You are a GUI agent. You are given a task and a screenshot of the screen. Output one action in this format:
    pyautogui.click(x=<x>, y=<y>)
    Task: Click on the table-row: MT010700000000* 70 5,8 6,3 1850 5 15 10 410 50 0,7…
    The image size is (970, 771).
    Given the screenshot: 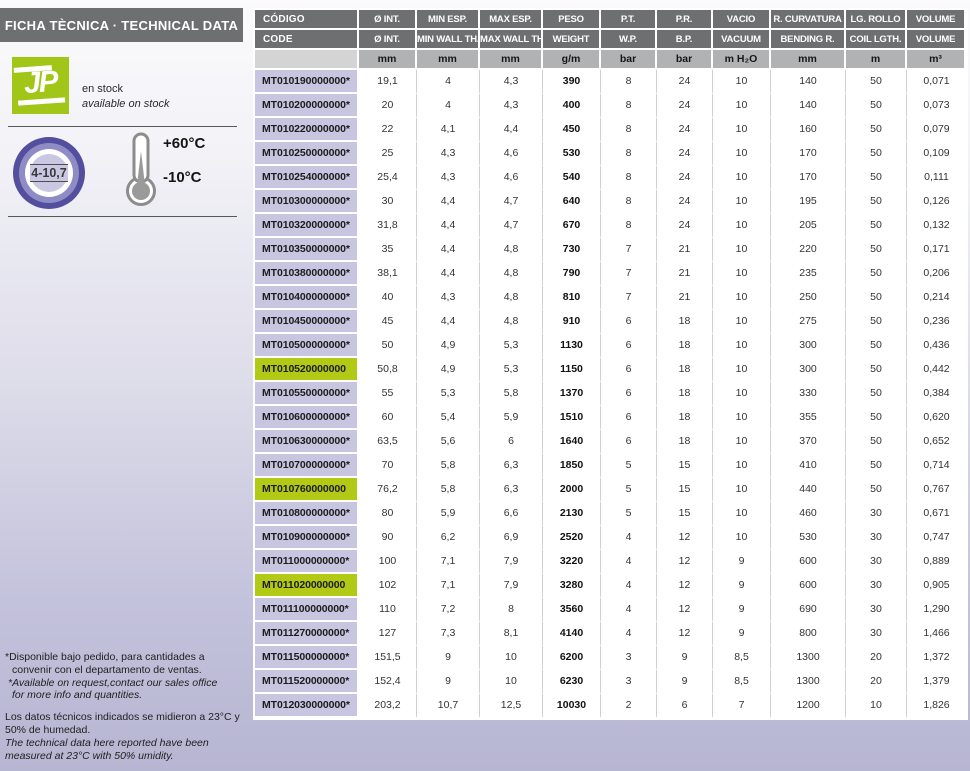 What is the action you would take?
    pyautogui.click(x=610, y=466)
    